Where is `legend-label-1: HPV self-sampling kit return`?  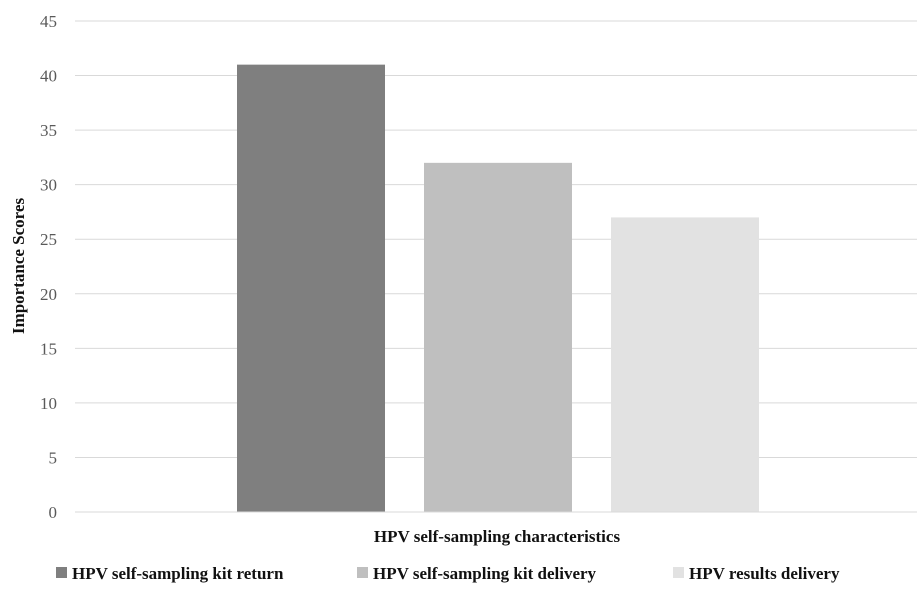
legend-label-1: HPV self-sampling kit return is located at coordinates (178, 573).